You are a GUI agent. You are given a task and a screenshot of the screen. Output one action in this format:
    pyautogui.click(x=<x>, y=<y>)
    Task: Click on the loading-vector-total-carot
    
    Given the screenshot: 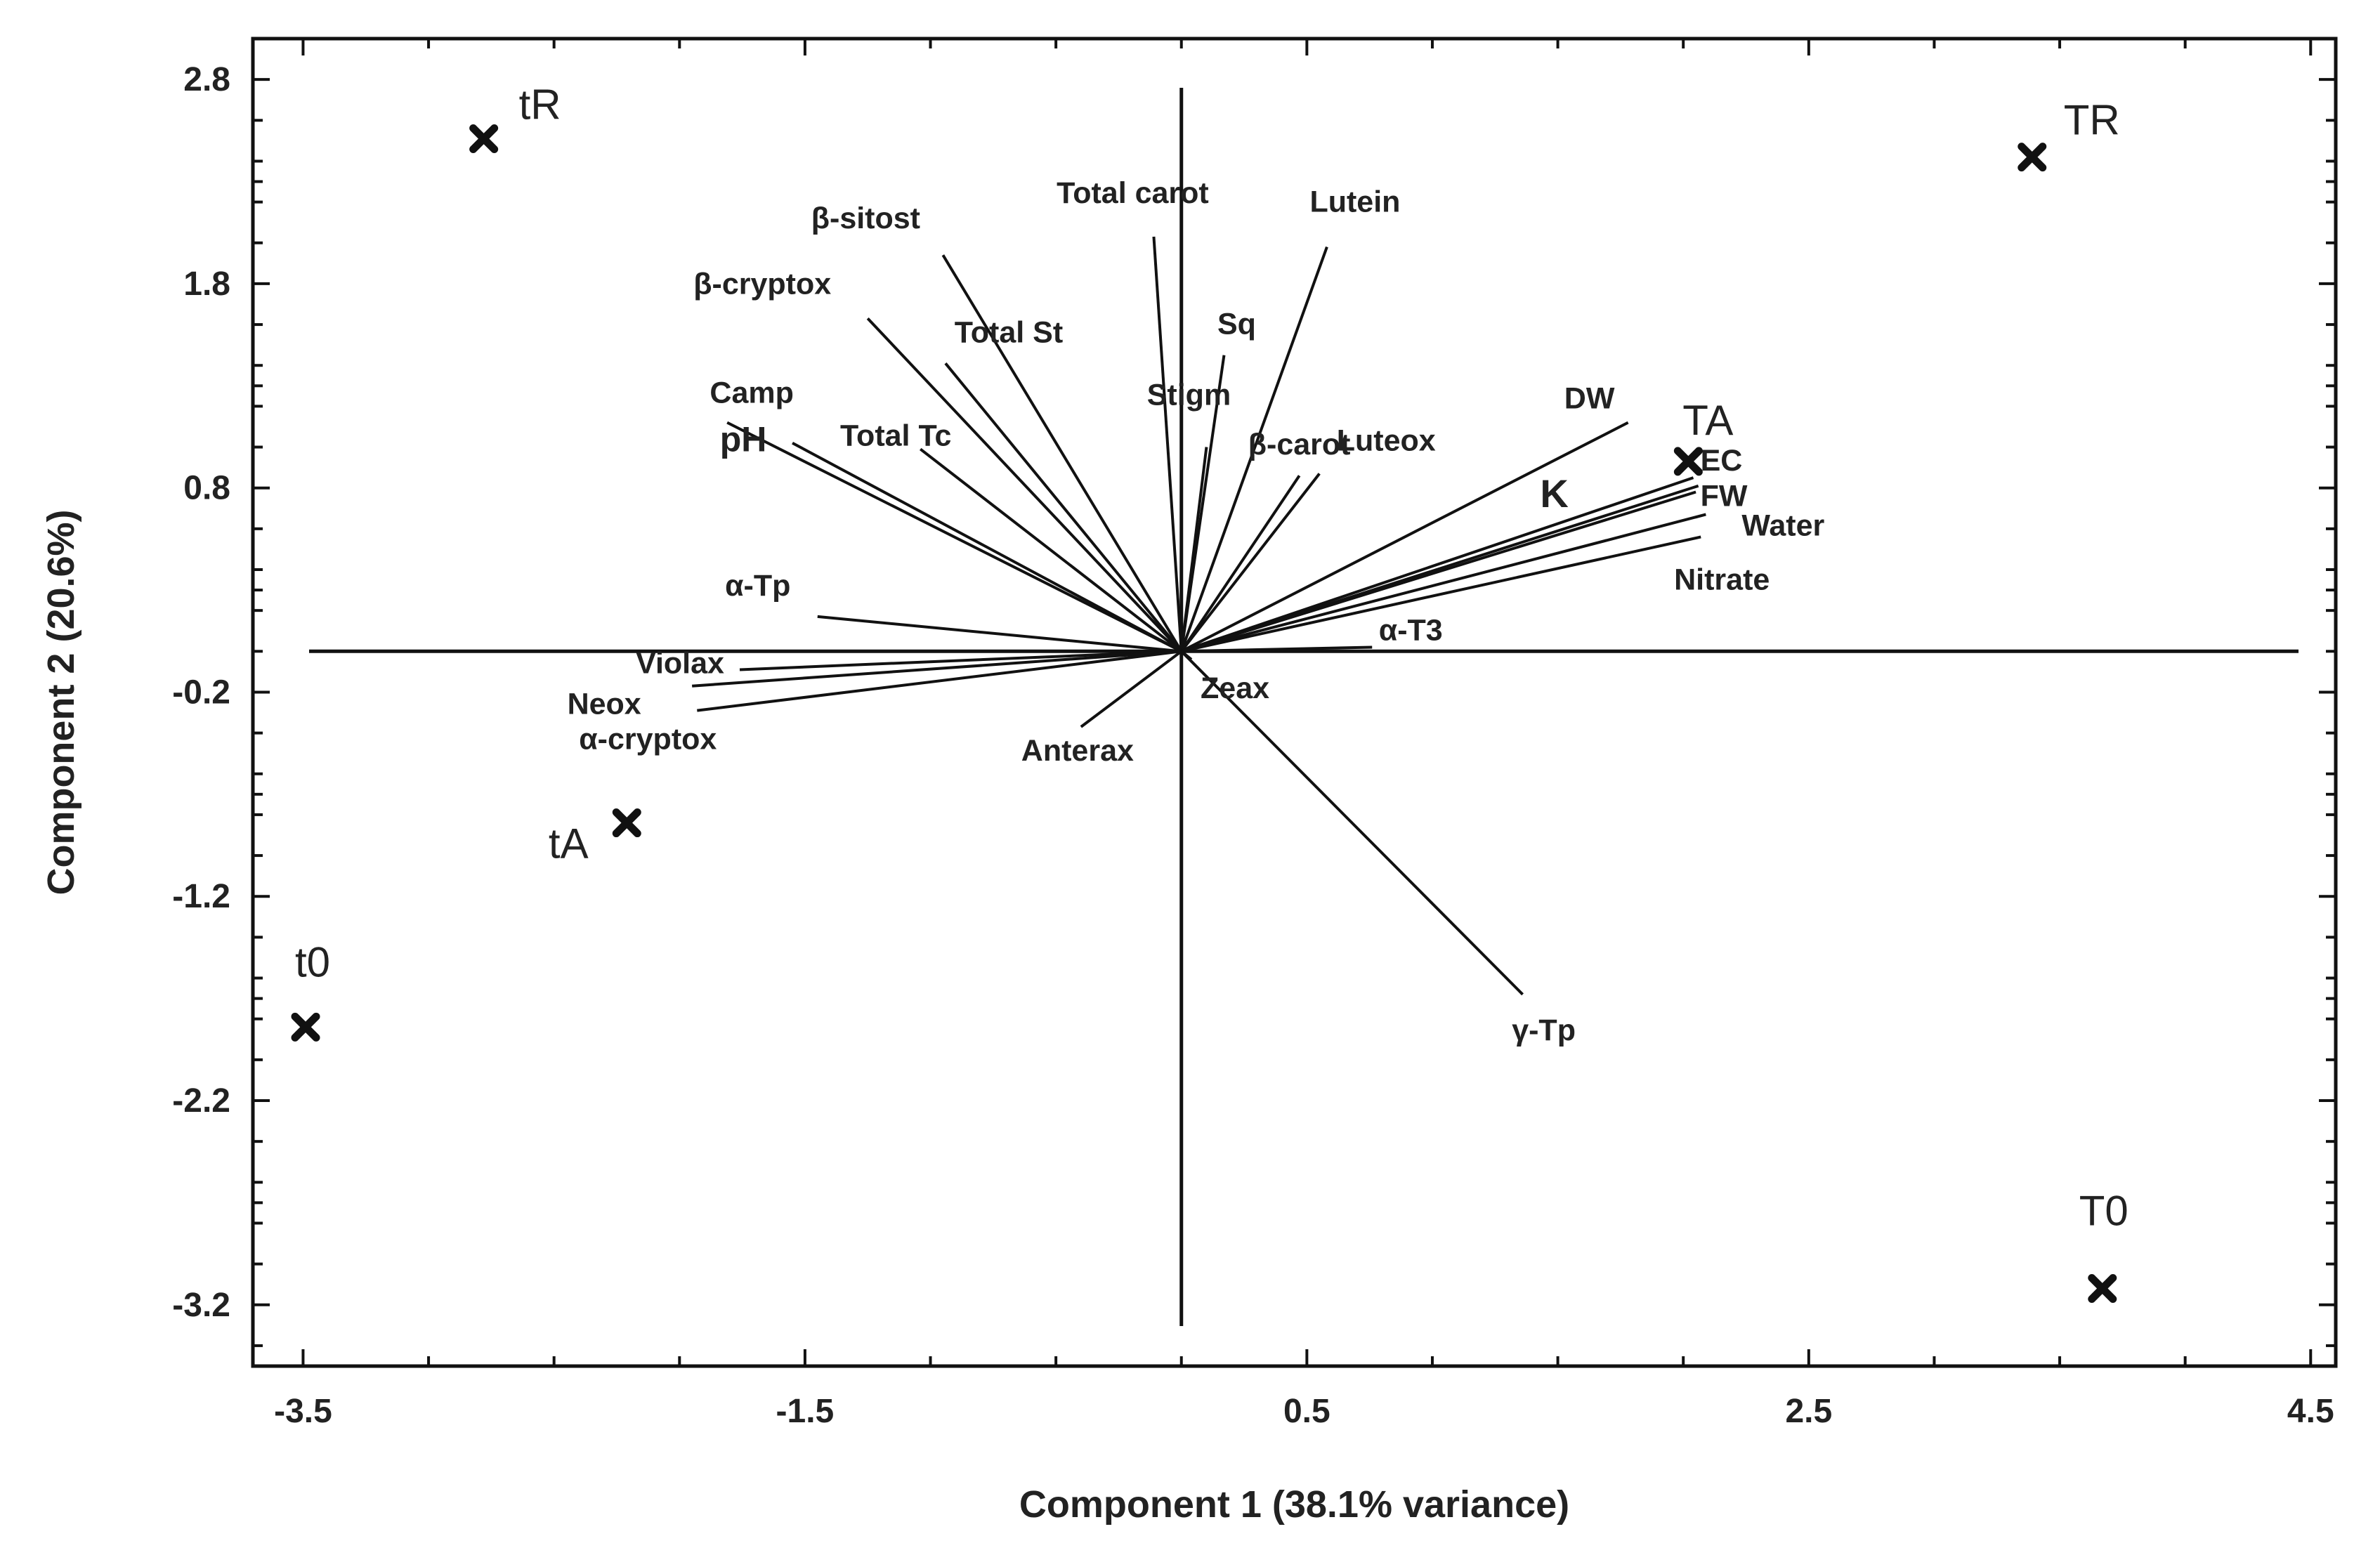 What is the action you would take?
    pyautogui.click(x=1167, y=444)
    